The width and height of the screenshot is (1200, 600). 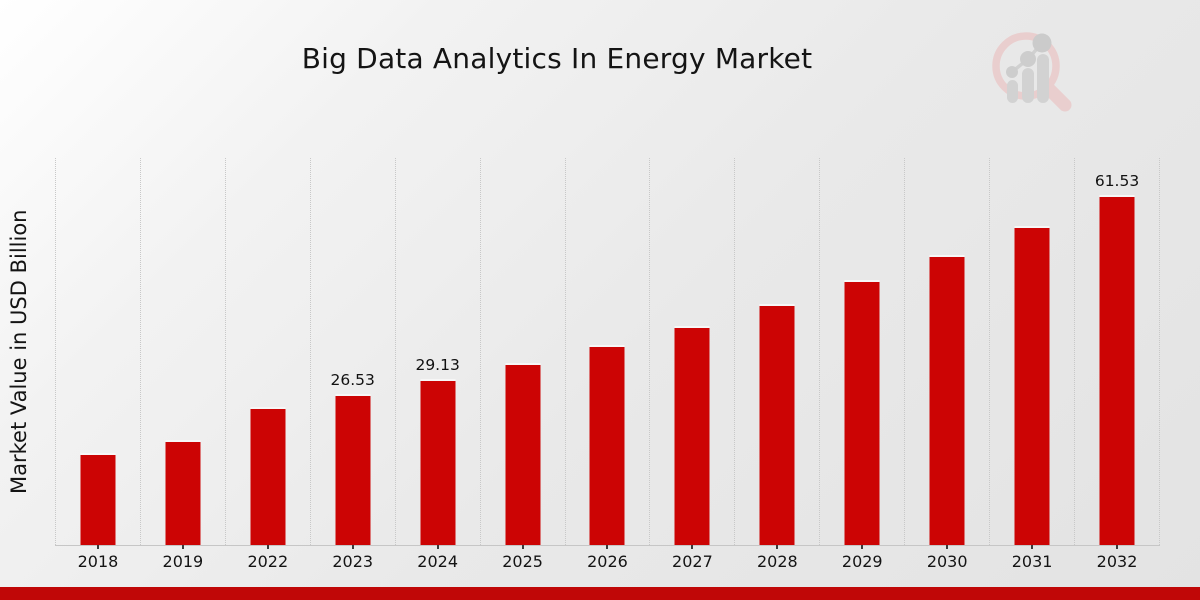 I want to click on category-column: 2027, so click(x=691, y=364).